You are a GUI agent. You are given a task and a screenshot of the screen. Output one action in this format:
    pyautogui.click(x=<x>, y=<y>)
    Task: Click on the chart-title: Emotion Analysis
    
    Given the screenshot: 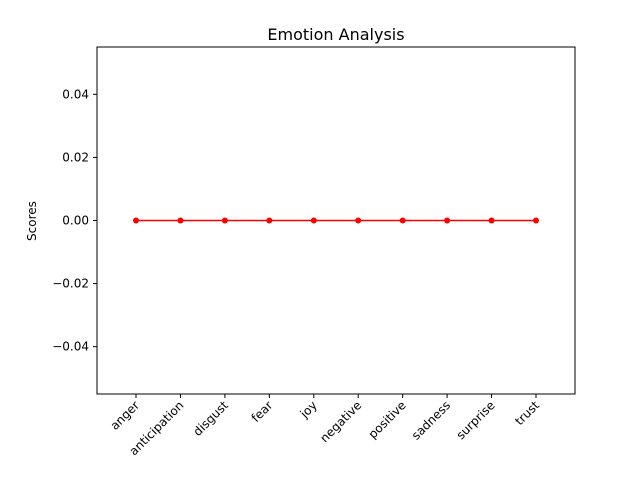 What is the action you would take?
    pyautogui.click(x=335, y=34)
    